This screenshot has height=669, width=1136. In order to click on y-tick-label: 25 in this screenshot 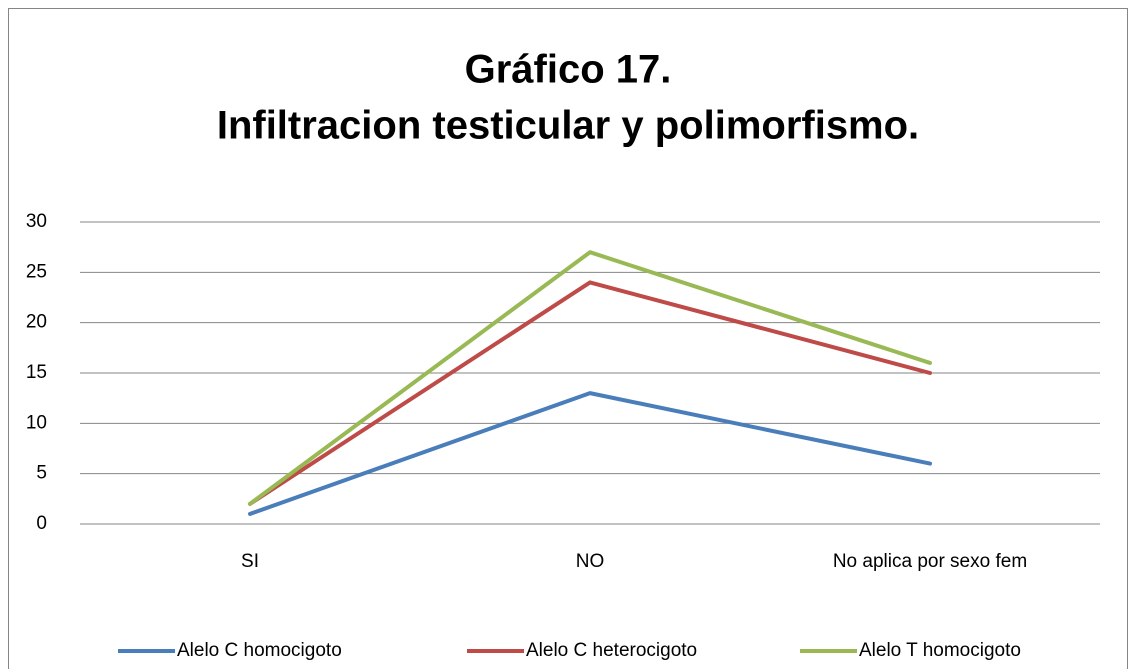, I will do `click(36, 271)`.